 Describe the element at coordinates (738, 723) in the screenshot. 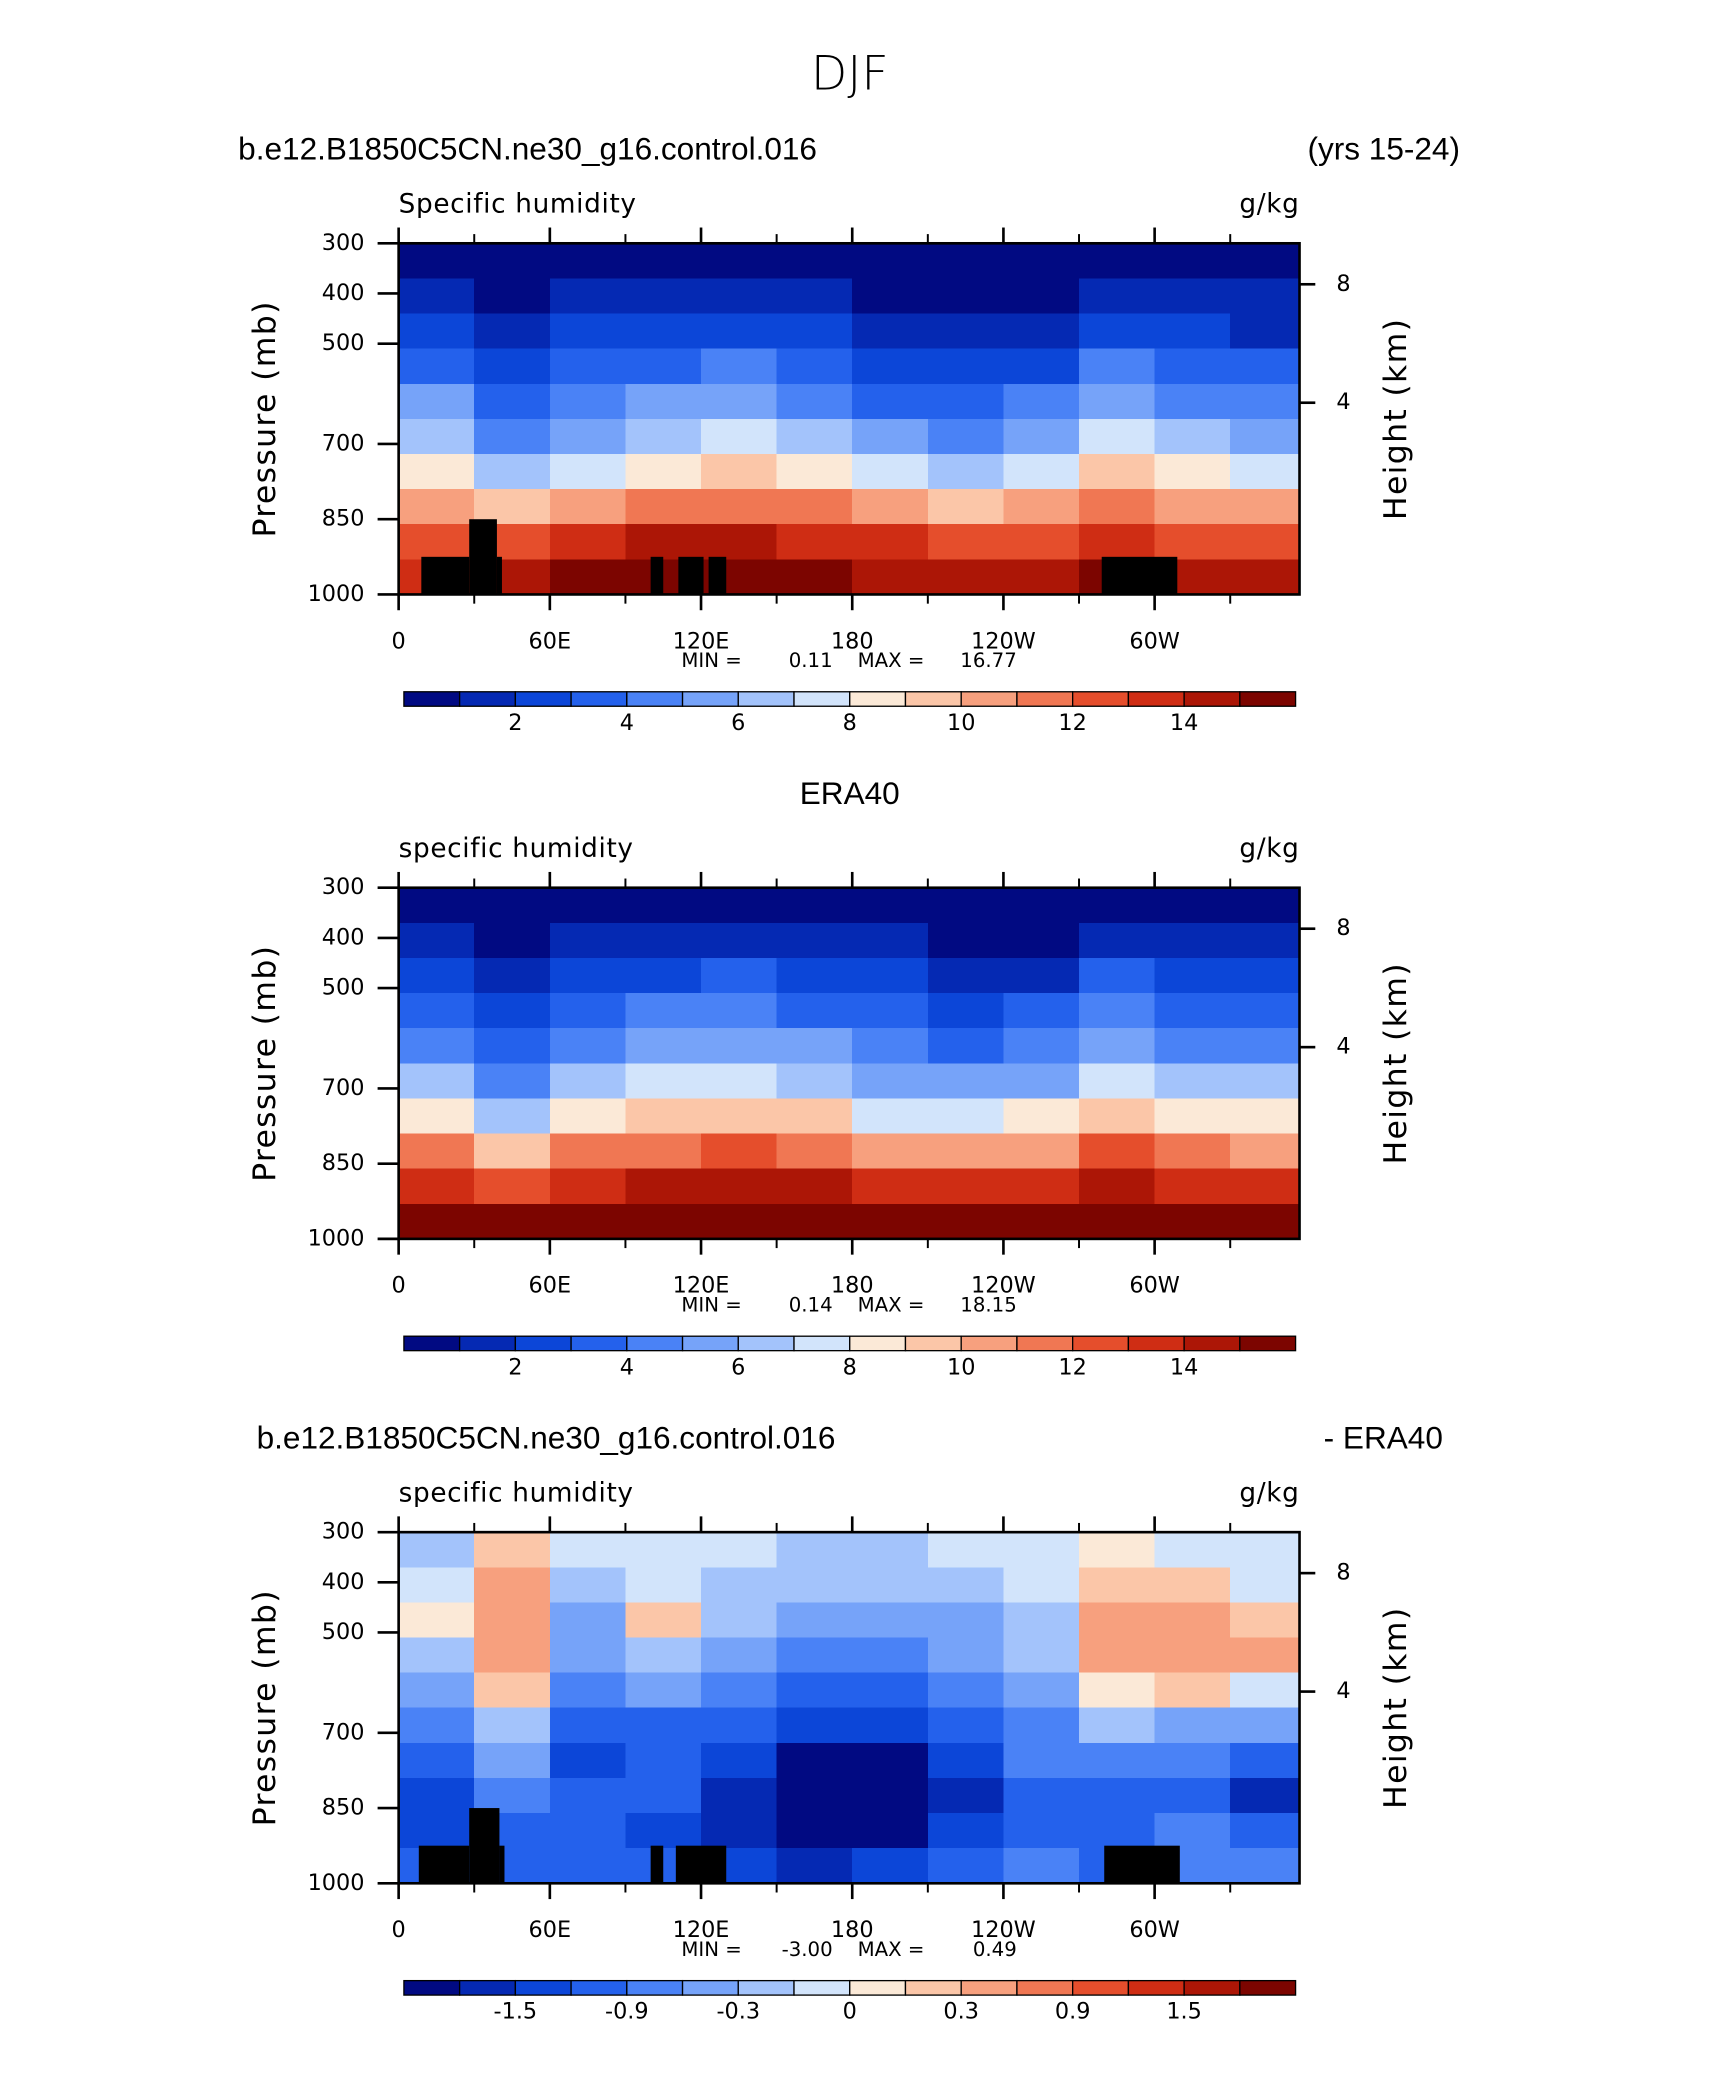

I see `colorbar-label: 6` at that location.